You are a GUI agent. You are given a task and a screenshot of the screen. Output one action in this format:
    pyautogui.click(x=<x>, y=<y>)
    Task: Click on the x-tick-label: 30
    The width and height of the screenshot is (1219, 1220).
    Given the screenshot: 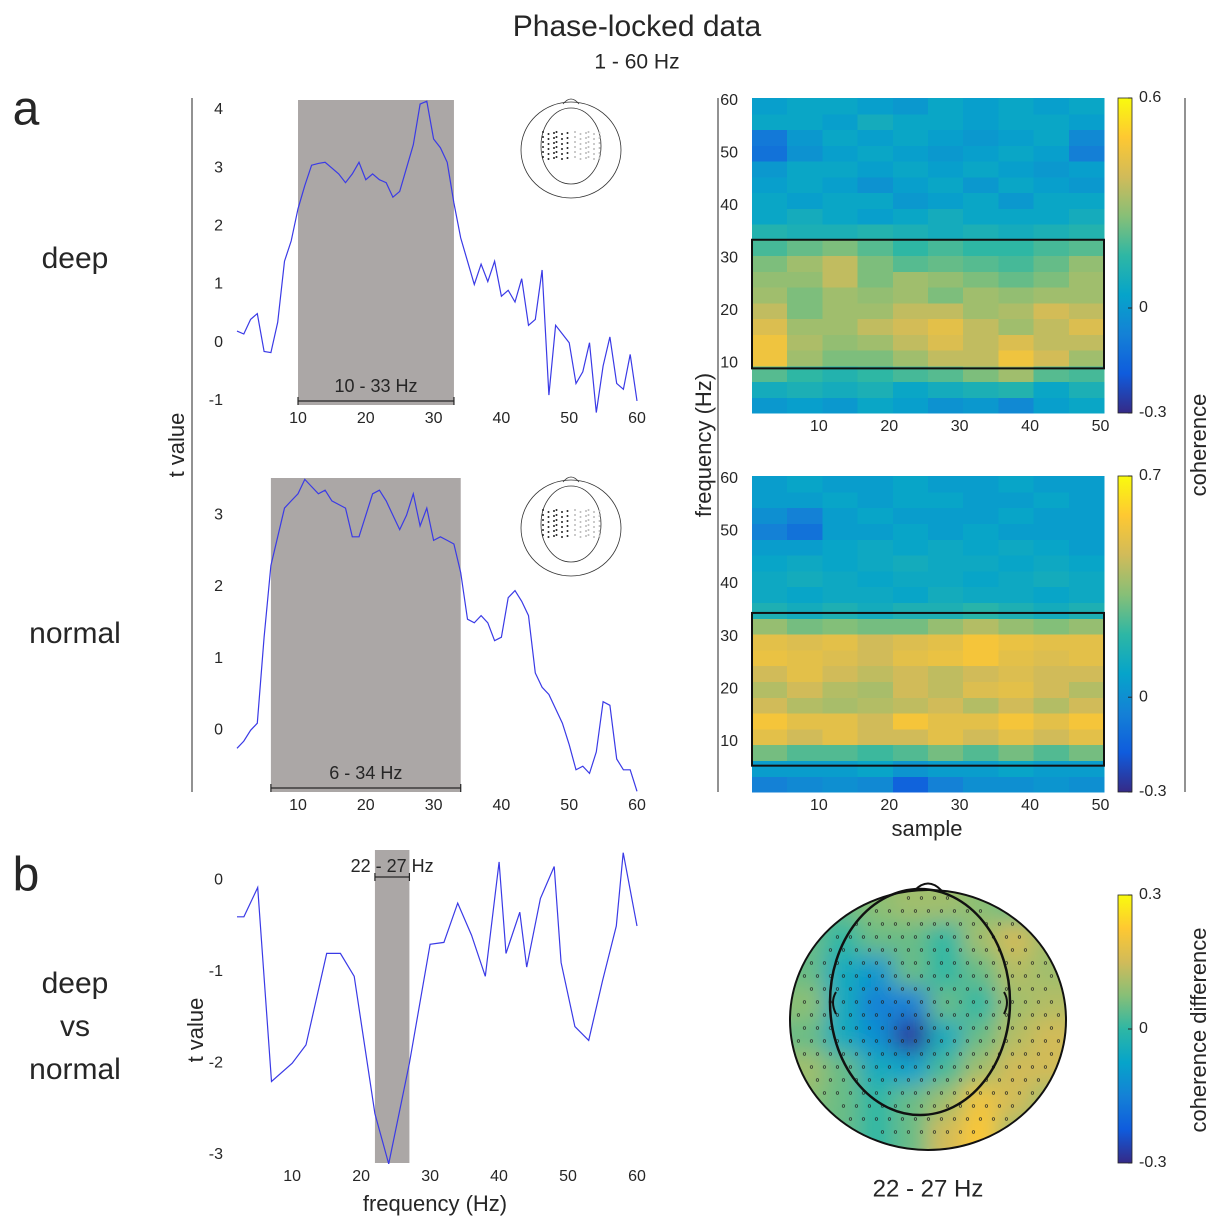 What is the action you would take?
    pyautogui.click(x=434, y=805)
    